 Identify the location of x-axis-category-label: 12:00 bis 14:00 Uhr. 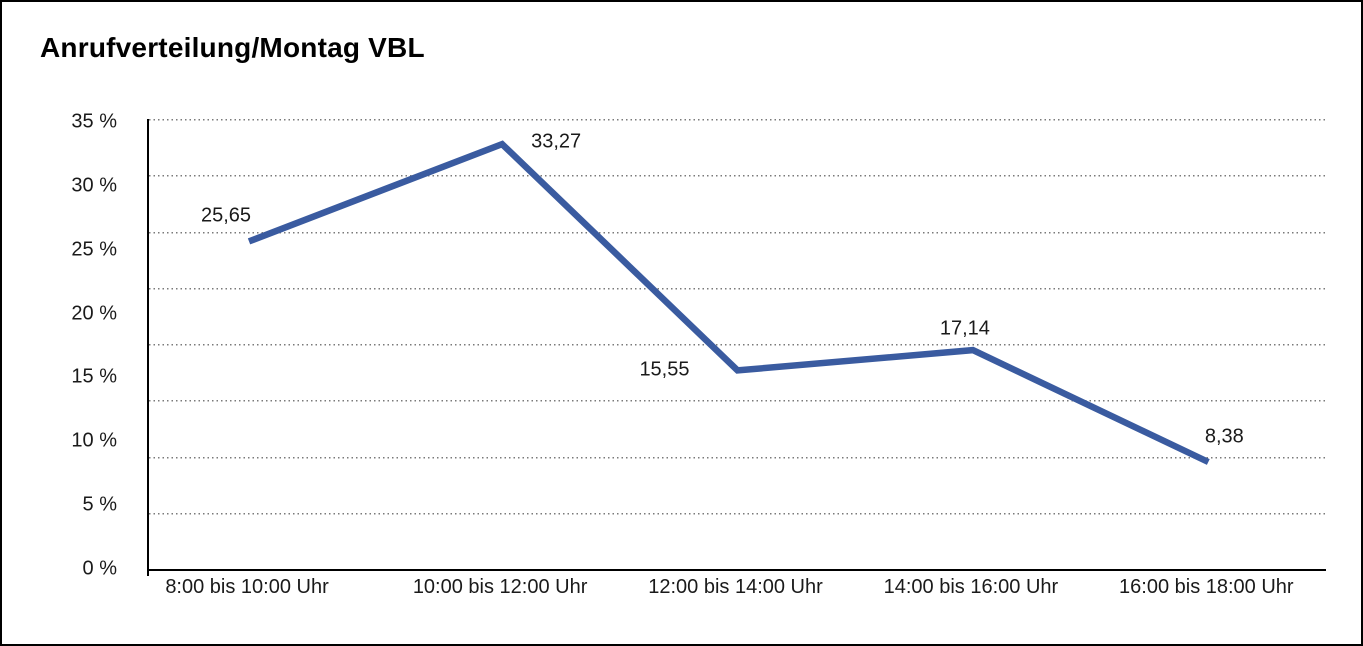
(735, 587).